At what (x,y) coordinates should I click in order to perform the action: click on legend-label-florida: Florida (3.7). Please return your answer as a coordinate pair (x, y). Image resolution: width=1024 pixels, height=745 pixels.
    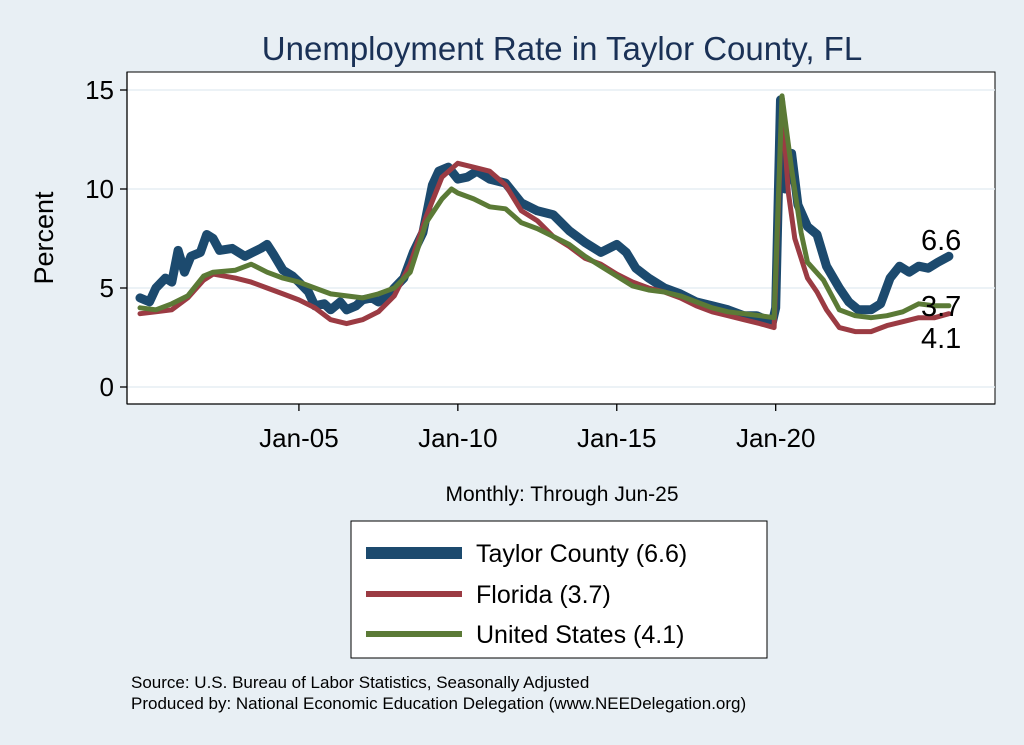
    Looking at the image, I should click on (543, 595).